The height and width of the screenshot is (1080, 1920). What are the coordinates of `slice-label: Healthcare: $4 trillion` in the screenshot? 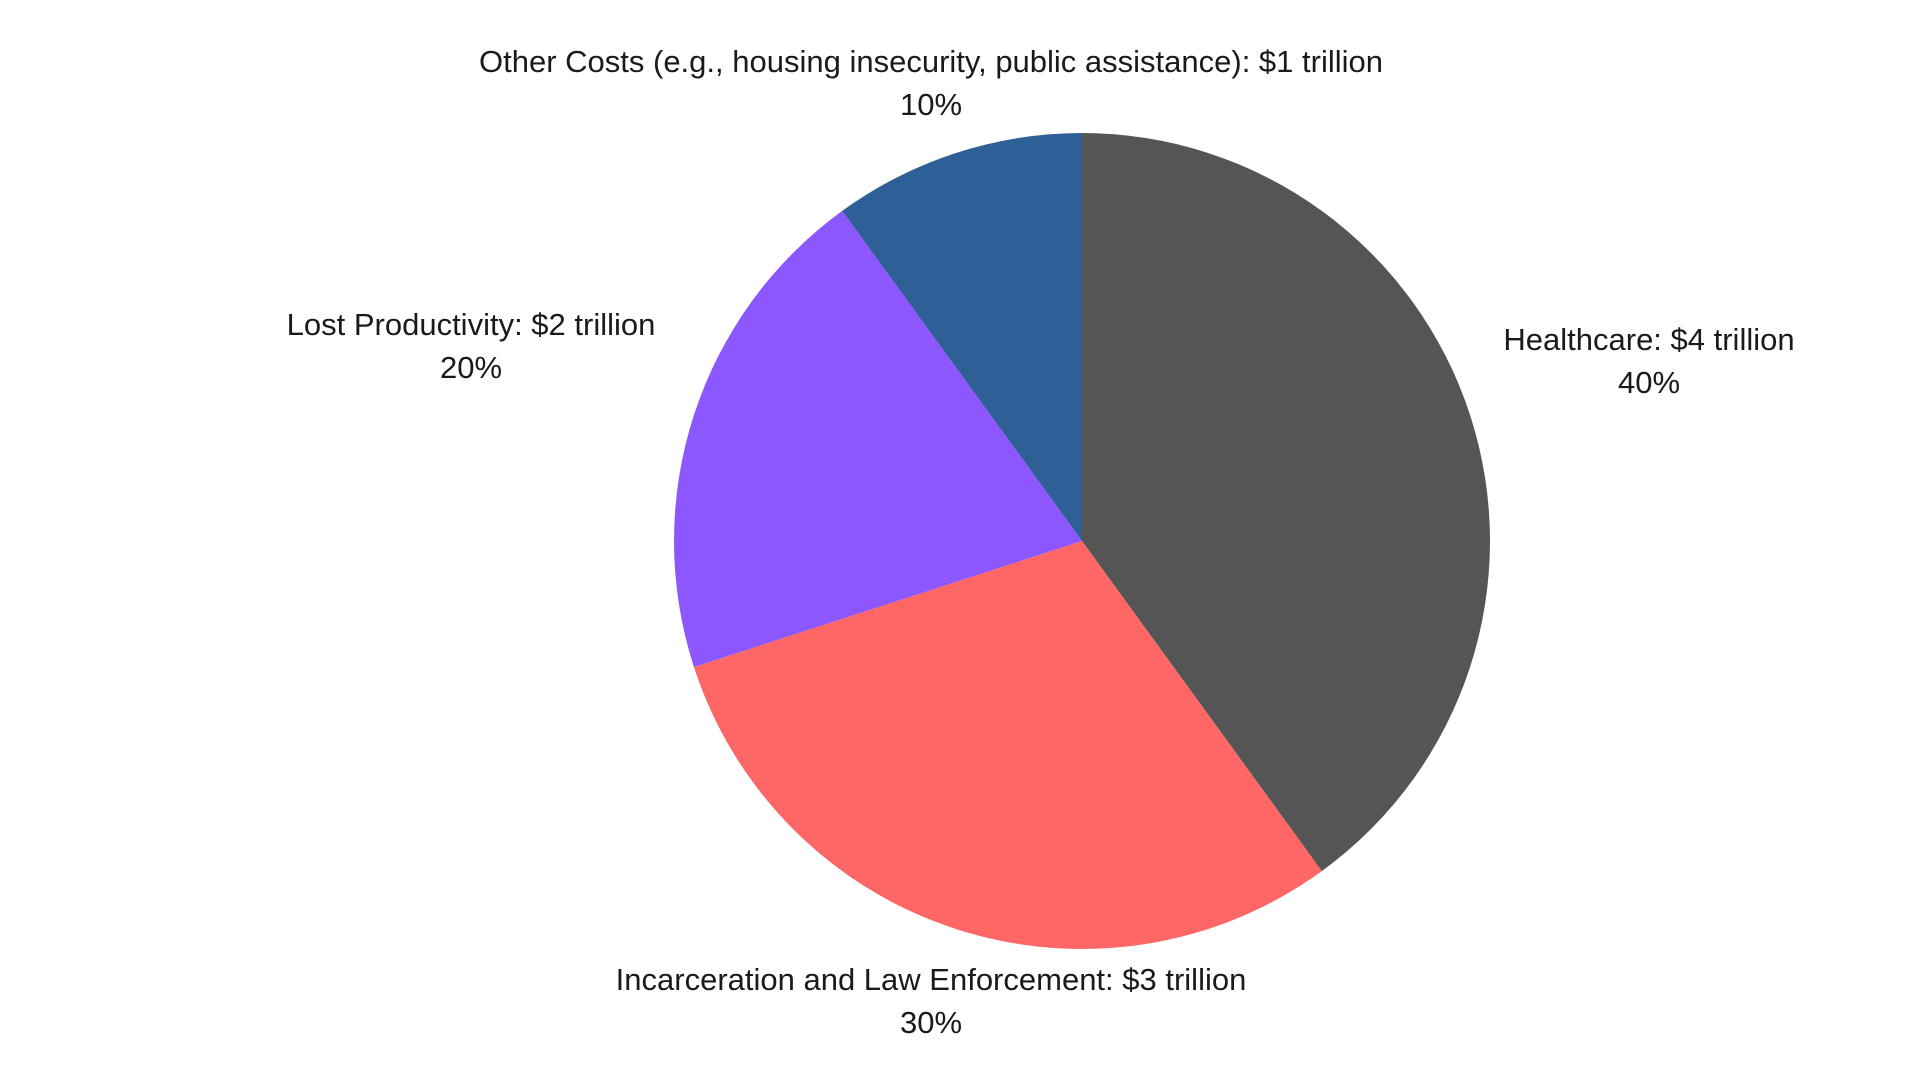 It's located at (1648, 339).